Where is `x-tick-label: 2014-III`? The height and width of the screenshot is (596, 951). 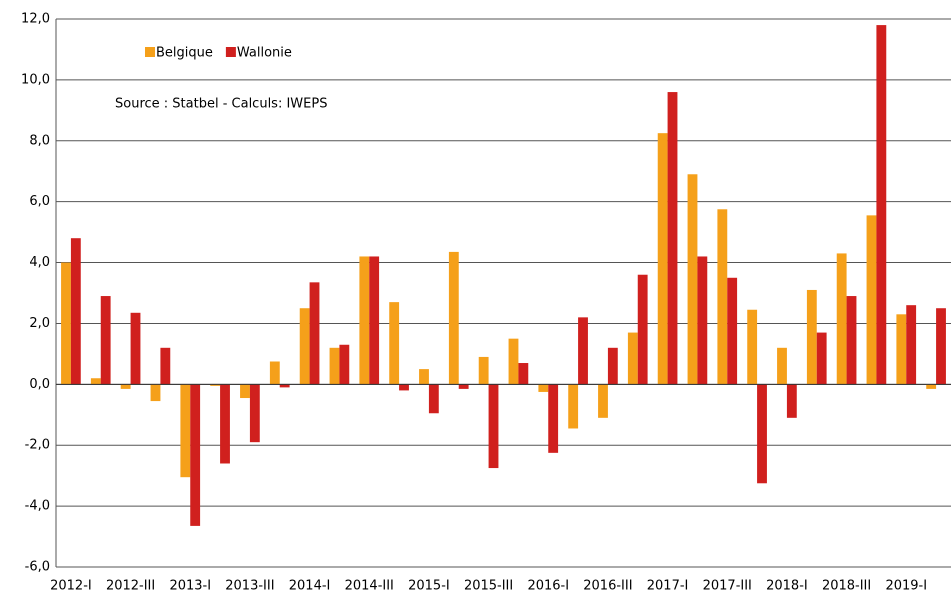 x-tick-label: 2014-III is located at coordinates (369, 586).